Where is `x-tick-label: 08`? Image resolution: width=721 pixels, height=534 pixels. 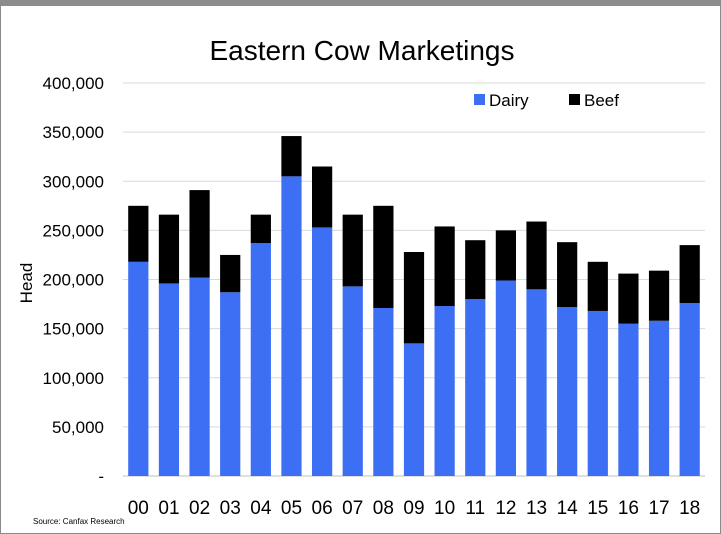
x-tick-label: 08 is located at coordinates (383, 508).